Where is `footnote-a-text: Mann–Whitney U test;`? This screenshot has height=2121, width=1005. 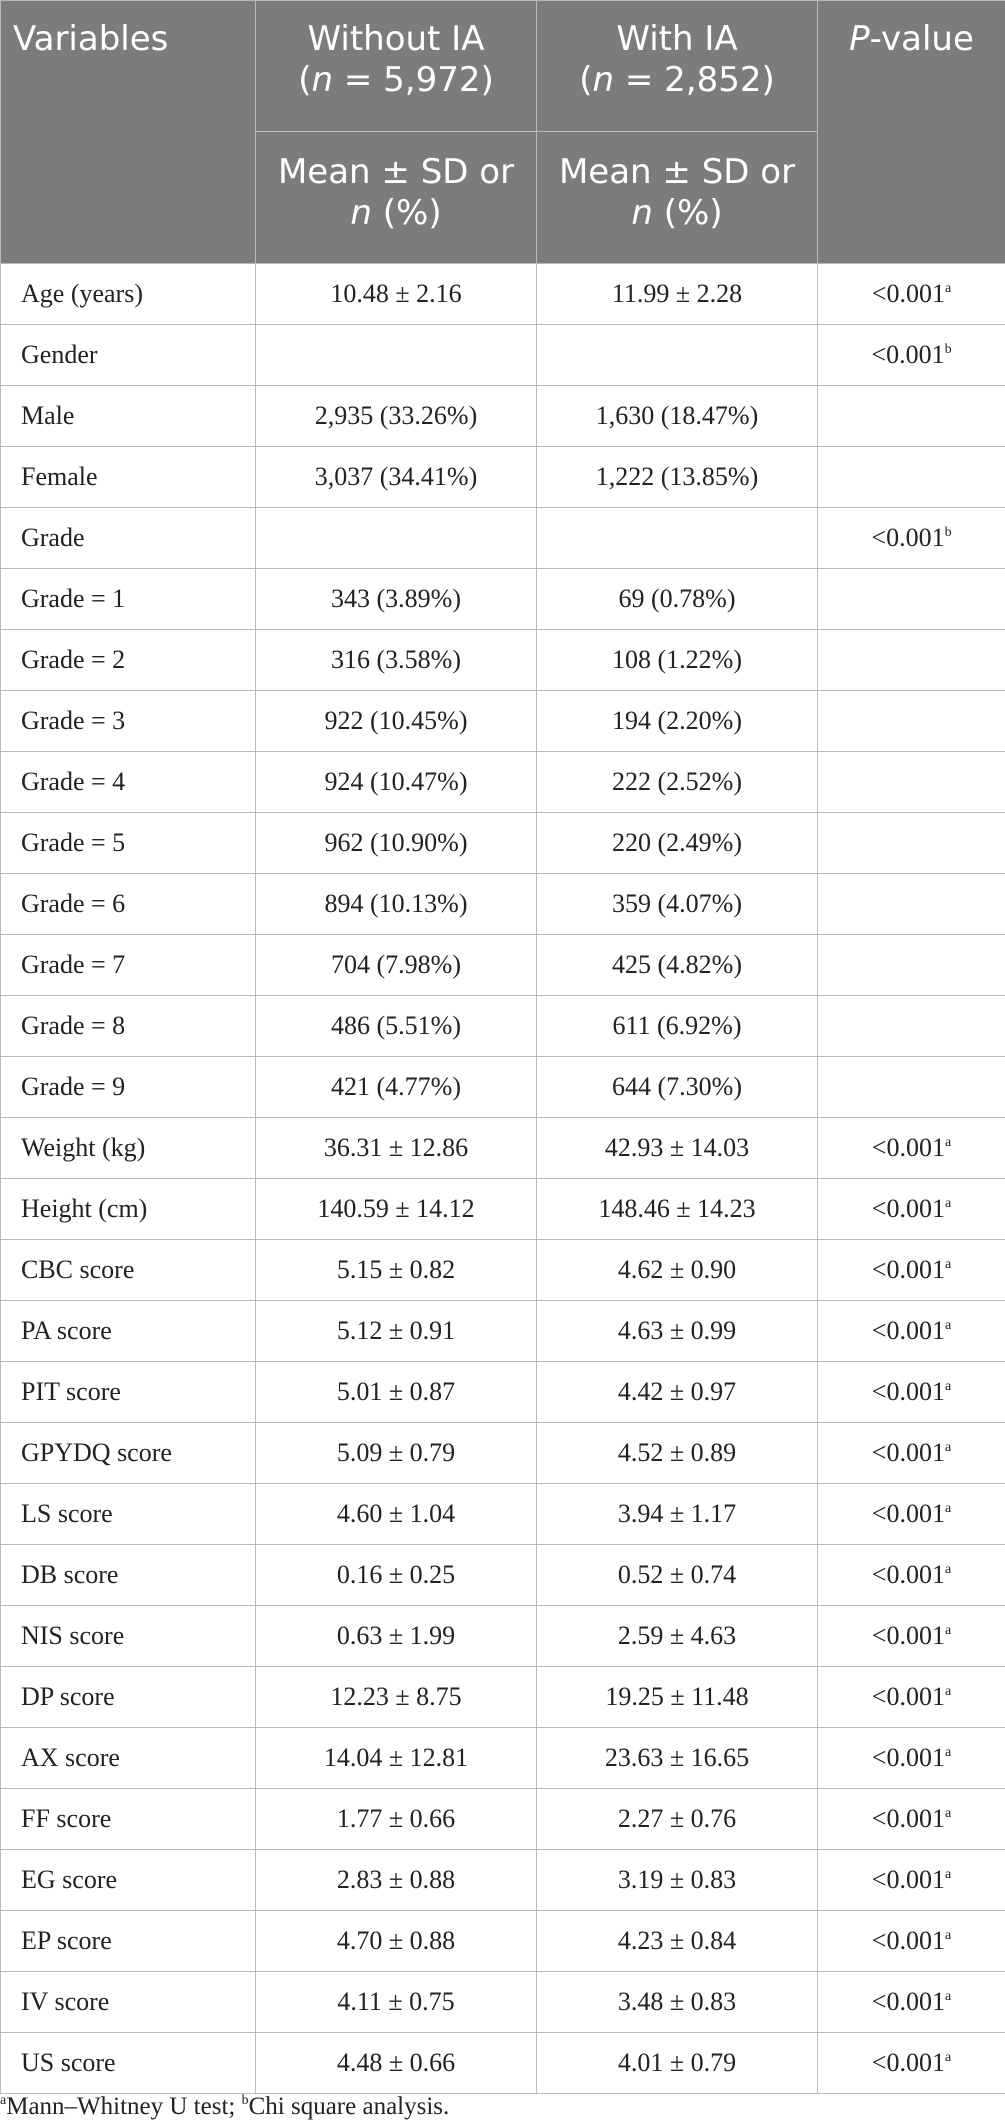 footnote-a-text: Mann–Whitney U test; is located at coordinates (123, 2106).